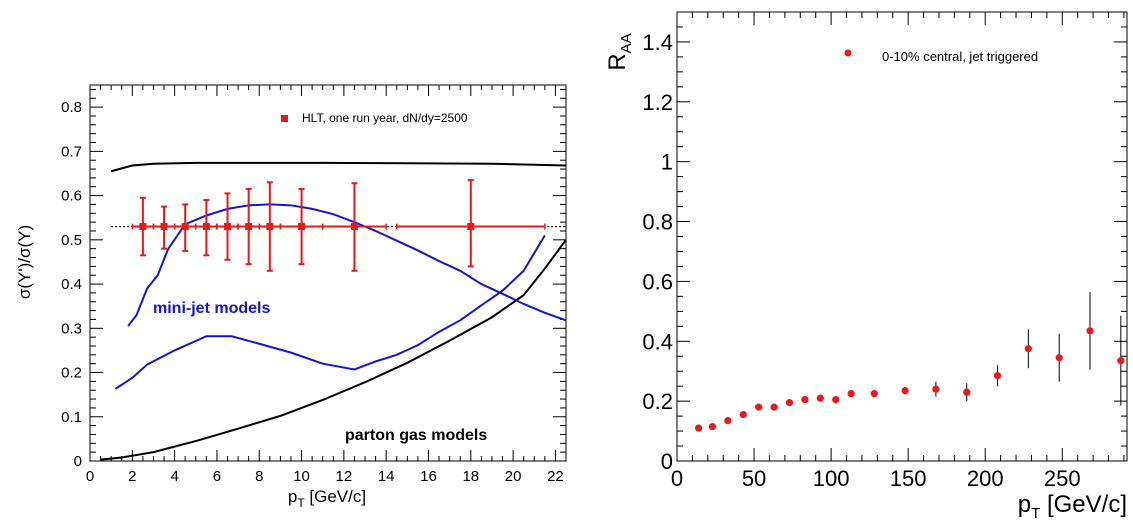 The image size is (1133, 520). I want to click on raa-legend-label: 0-10% central, jet triggered, so click(960, 56).